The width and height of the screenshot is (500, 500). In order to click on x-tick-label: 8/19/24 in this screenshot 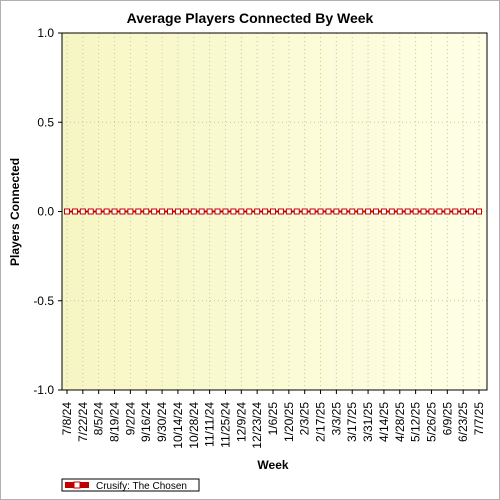, I will do `click(115, 422)`.